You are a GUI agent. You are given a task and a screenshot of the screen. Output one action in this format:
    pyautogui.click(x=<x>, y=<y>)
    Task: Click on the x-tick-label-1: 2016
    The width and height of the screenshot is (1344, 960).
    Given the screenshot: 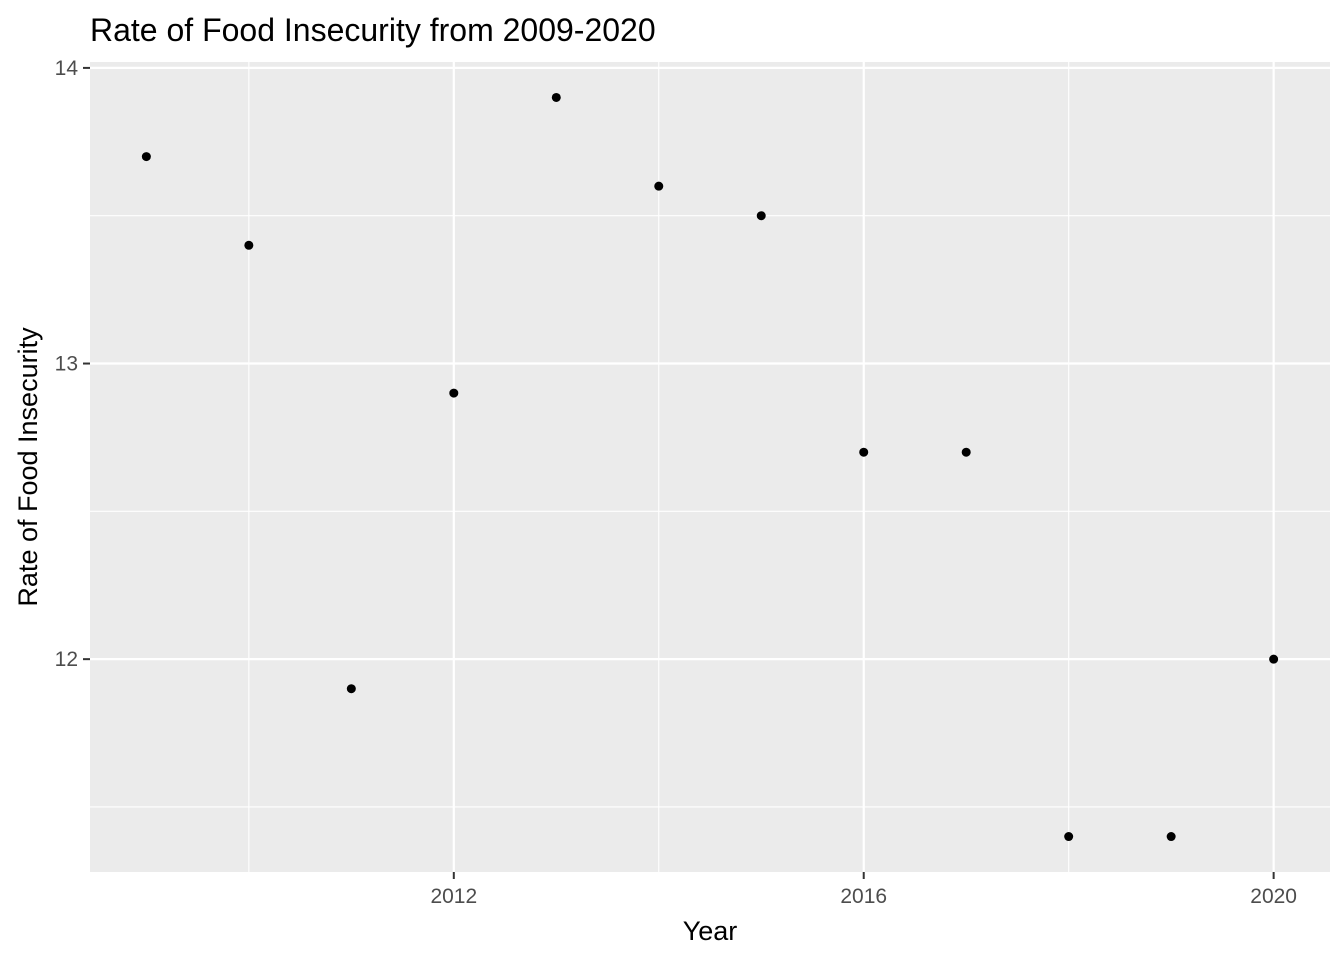 What is the action you would take?
    pyautogui.click(x=863, y=896)
    